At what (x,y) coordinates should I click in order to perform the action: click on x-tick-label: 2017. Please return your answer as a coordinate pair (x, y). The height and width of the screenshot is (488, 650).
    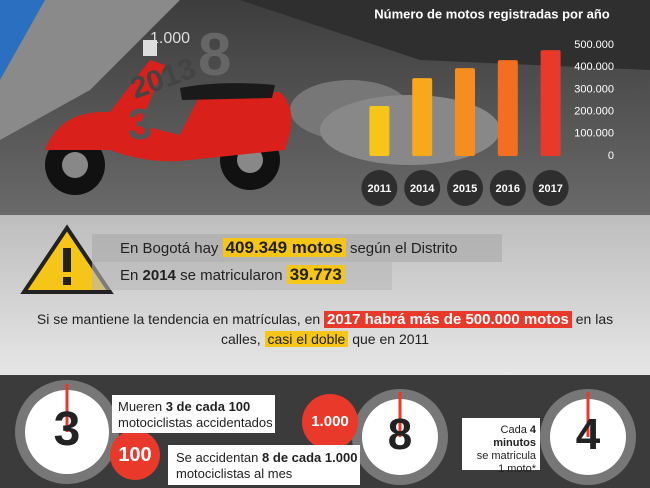
    Looking at the image, I should click on (550, 189).